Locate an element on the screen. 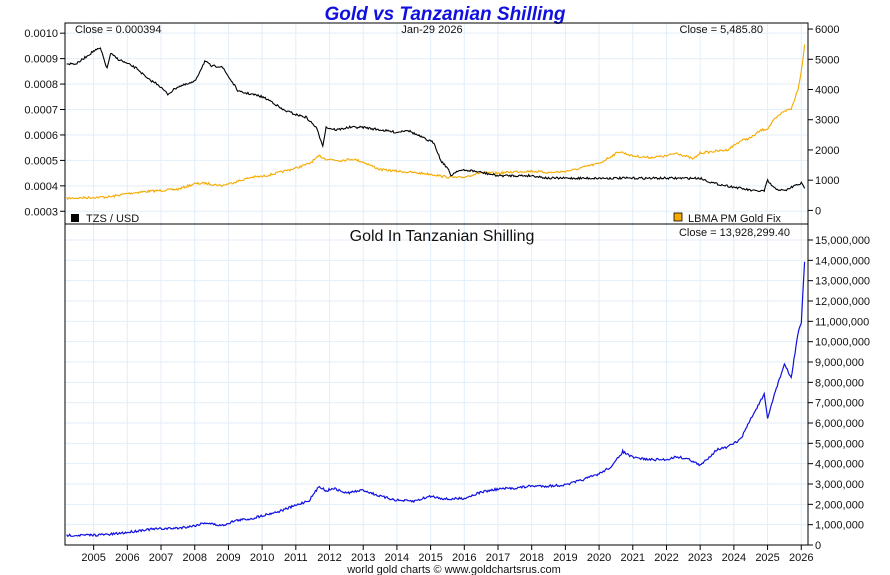 This screenshot has height=575, width=890. x-tick-label: 2005 is located at coordinates (93, 558).